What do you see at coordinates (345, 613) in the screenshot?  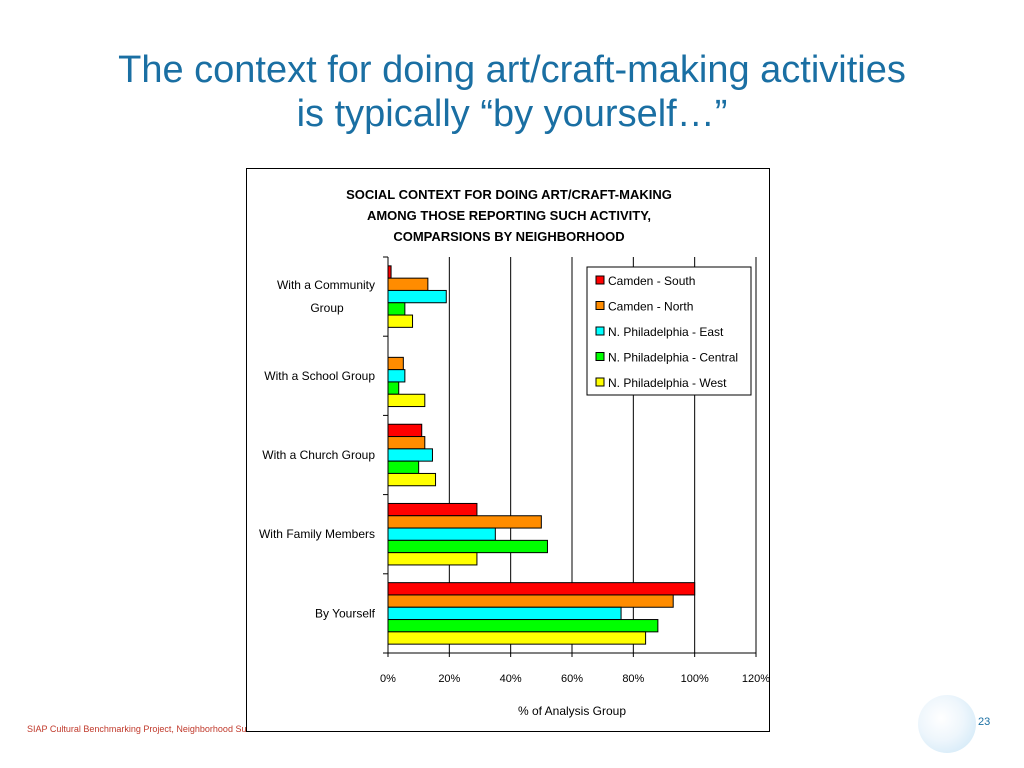 I see `category-label: By Yourself` at bounding box center [345, 613].